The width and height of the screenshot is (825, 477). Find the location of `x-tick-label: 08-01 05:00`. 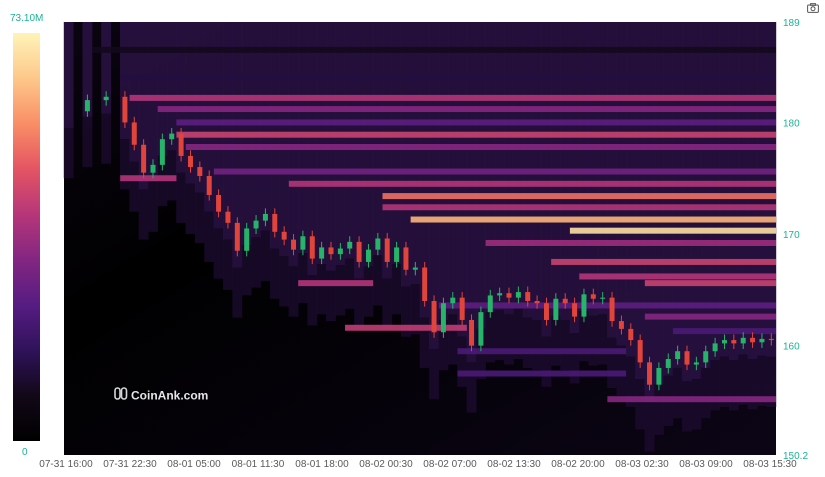

x-tick-label: 08-01 05:00 is located at coordinates (194, 464).